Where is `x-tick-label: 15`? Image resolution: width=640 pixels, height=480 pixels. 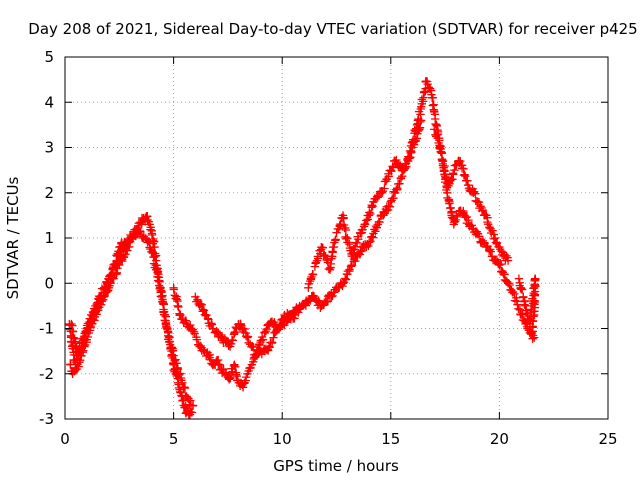
x-tick-label: 15 is located at coordinates (390, 439).